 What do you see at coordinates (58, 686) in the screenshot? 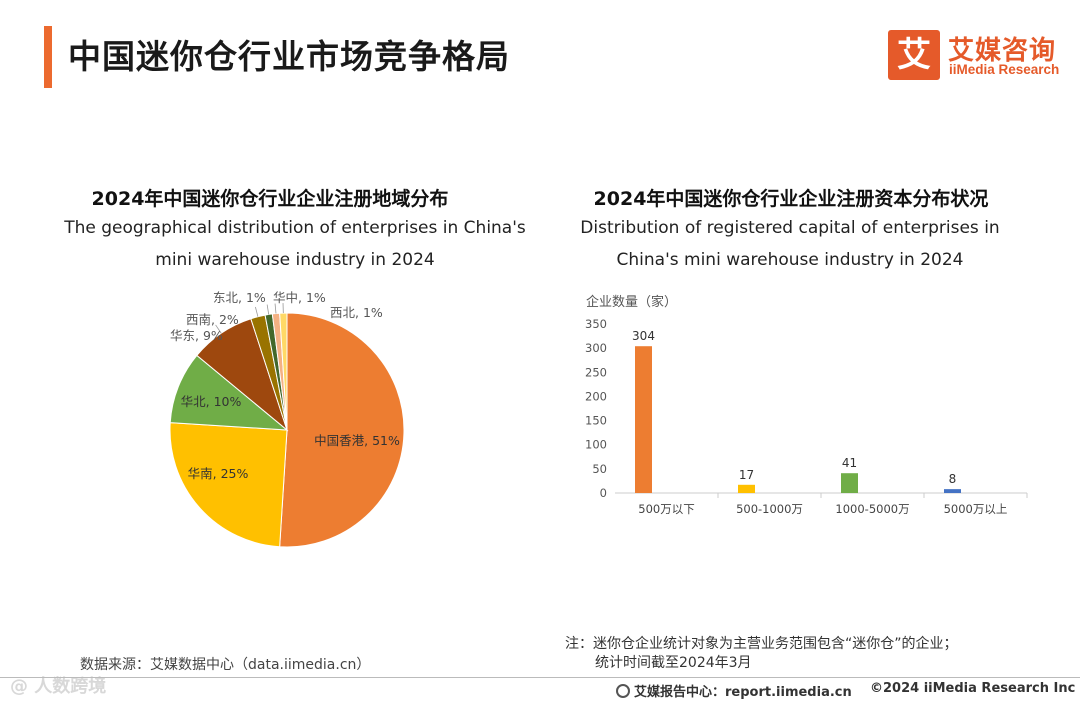
I see `watermark: @ 人数跨境` at bounding box center [58, 686].